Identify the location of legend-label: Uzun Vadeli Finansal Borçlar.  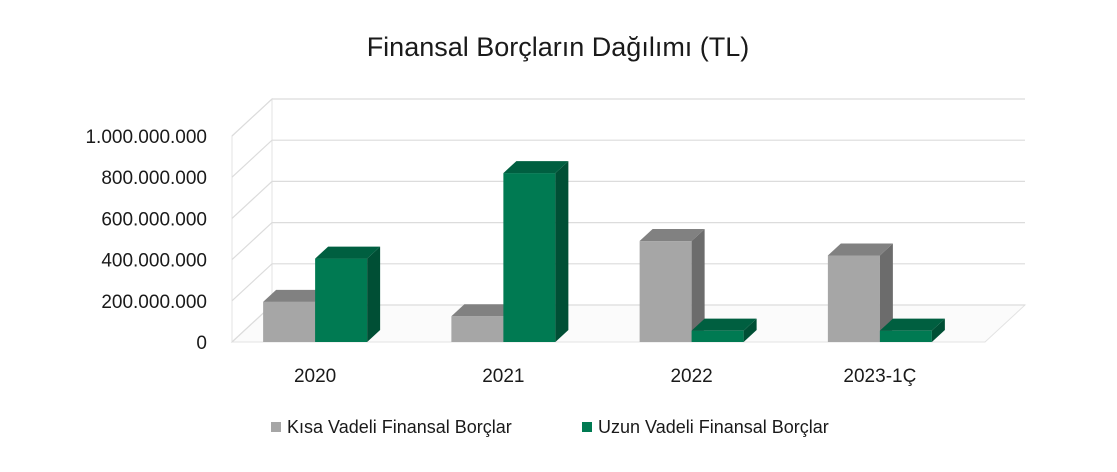
(713, 427).